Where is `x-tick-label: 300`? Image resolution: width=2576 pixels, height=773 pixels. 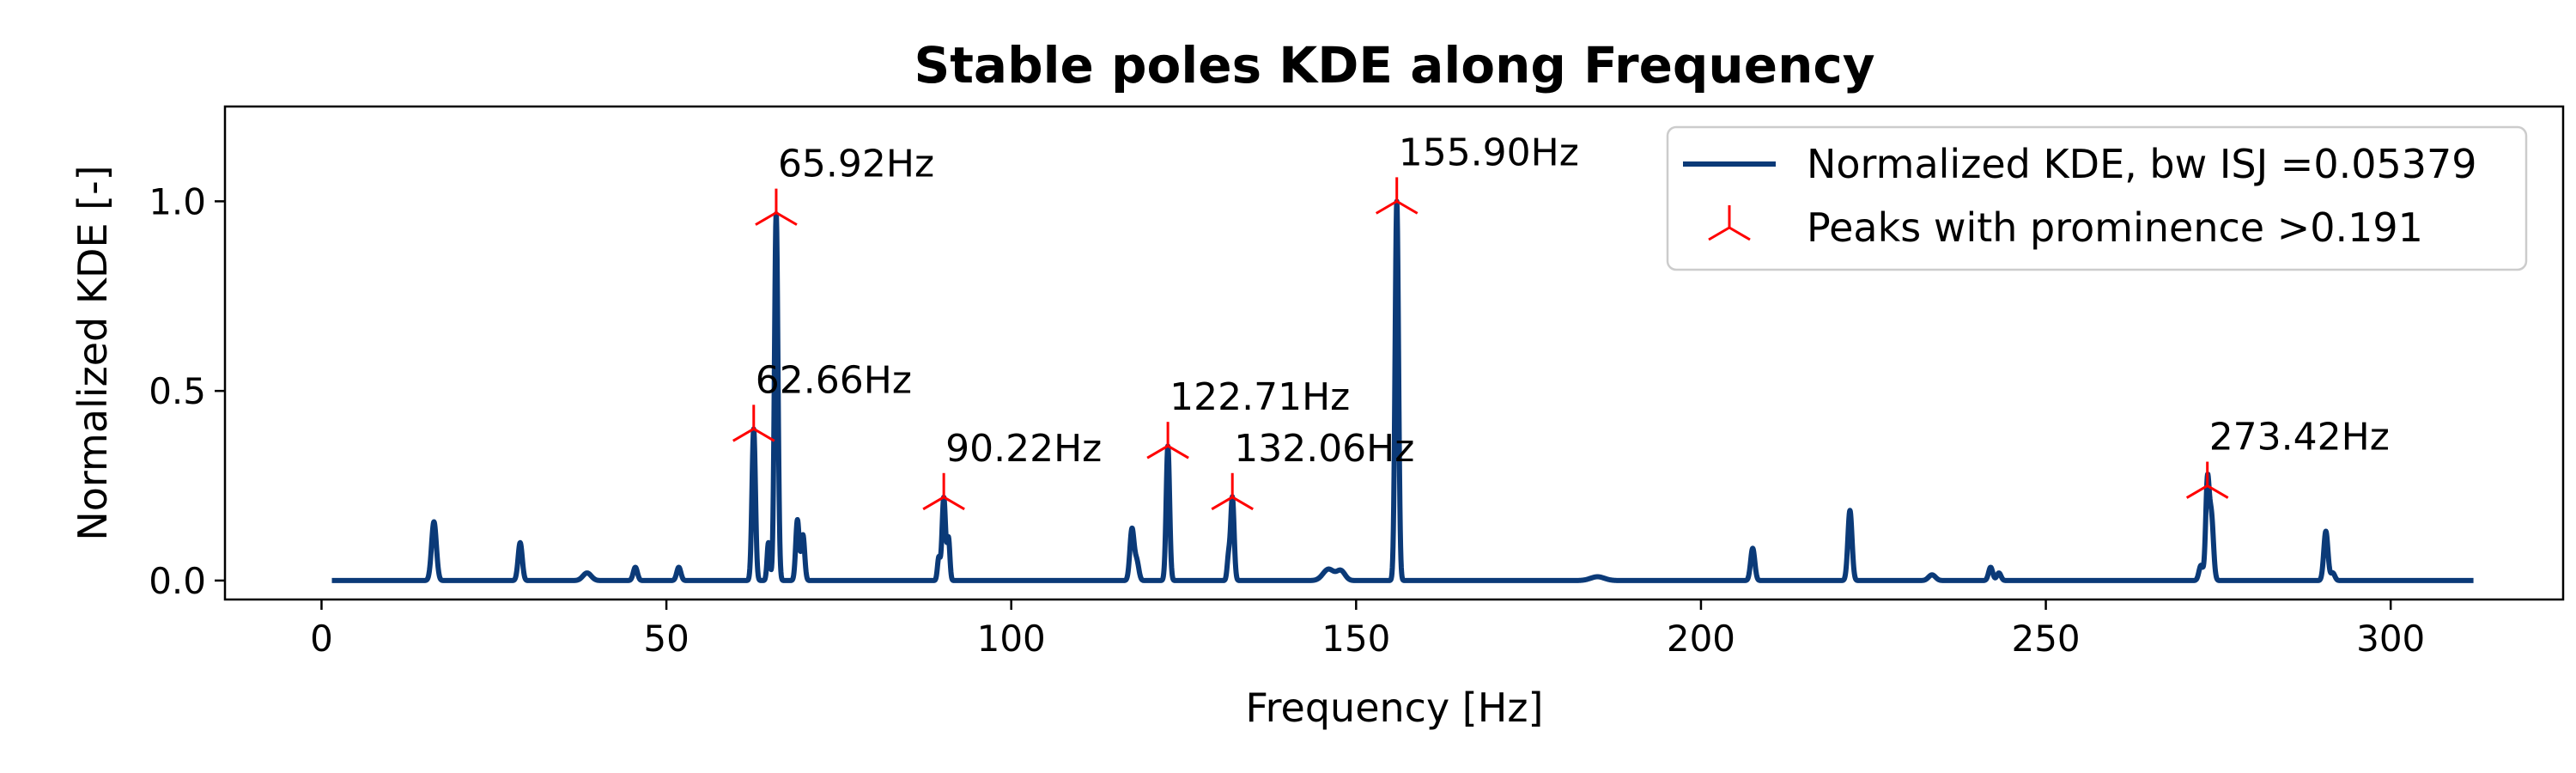 x-tick-label: 300 is located at coordinates (2390, 639).